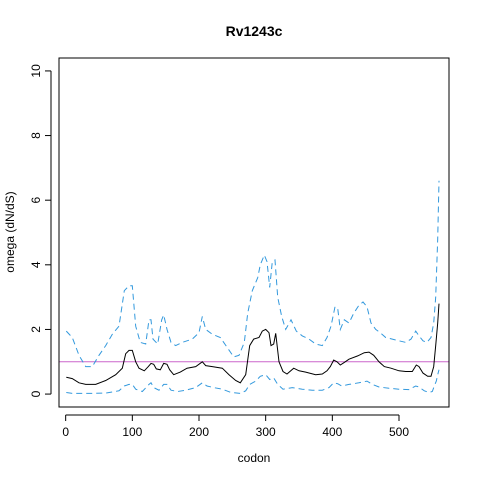 Image resolution: width=480 pixels, height=485 pixels. What do you see at coordinates (253, 381) in the screenshot?
I see `series-line-lower` at bounding box center [253, 381].